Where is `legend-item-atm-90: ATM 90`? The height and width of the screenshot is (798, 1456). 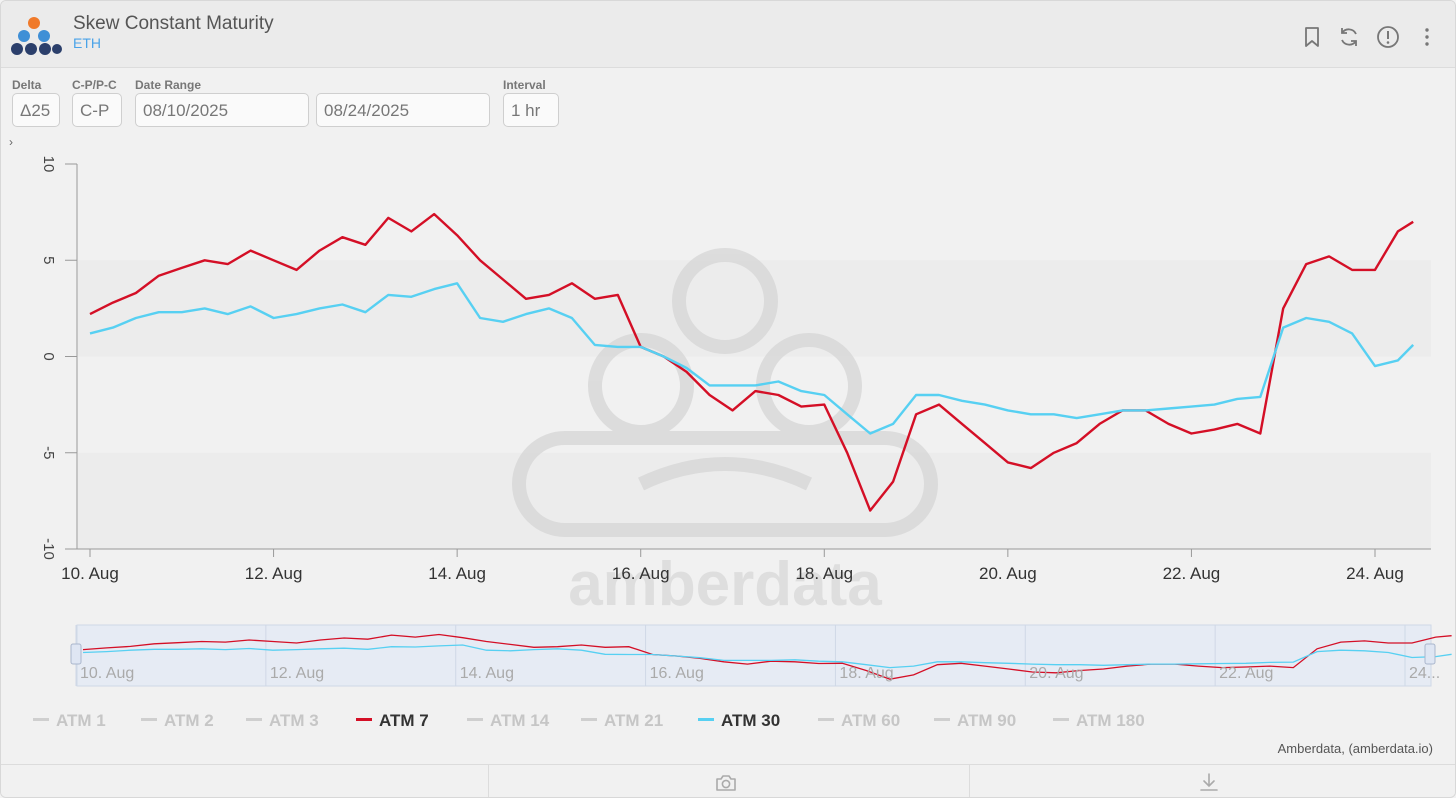
legend-item-atm-90: ATM 90 is located at coordinates (975, 721).